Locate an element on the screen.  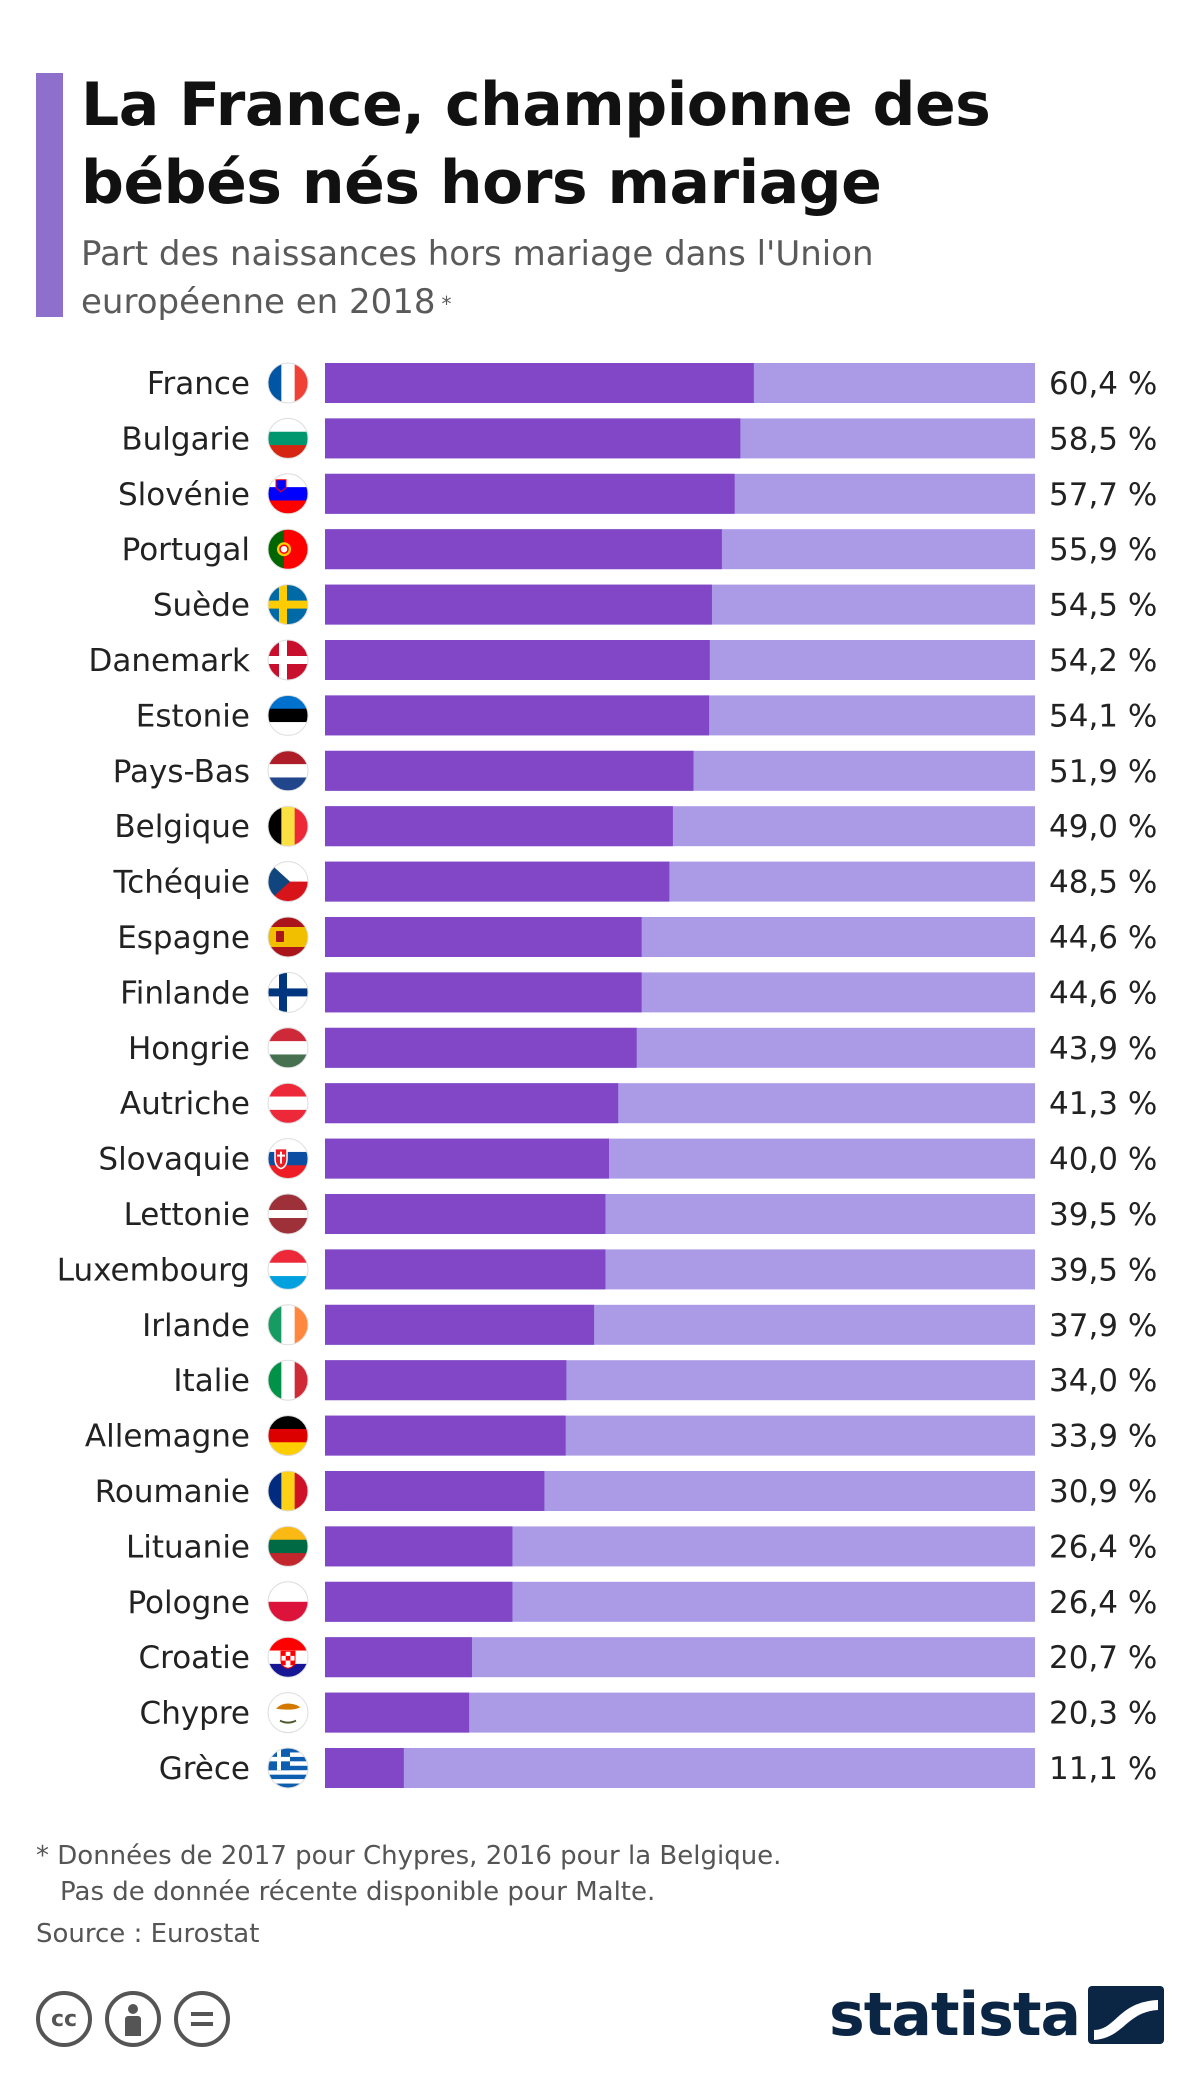
category-label: Autriche is located at coordinates (185, 1104).